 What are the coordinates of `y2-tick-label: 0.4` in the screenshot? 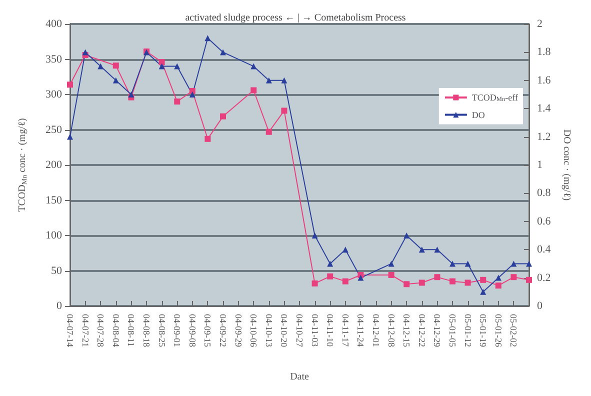 It's located at (544, 250).